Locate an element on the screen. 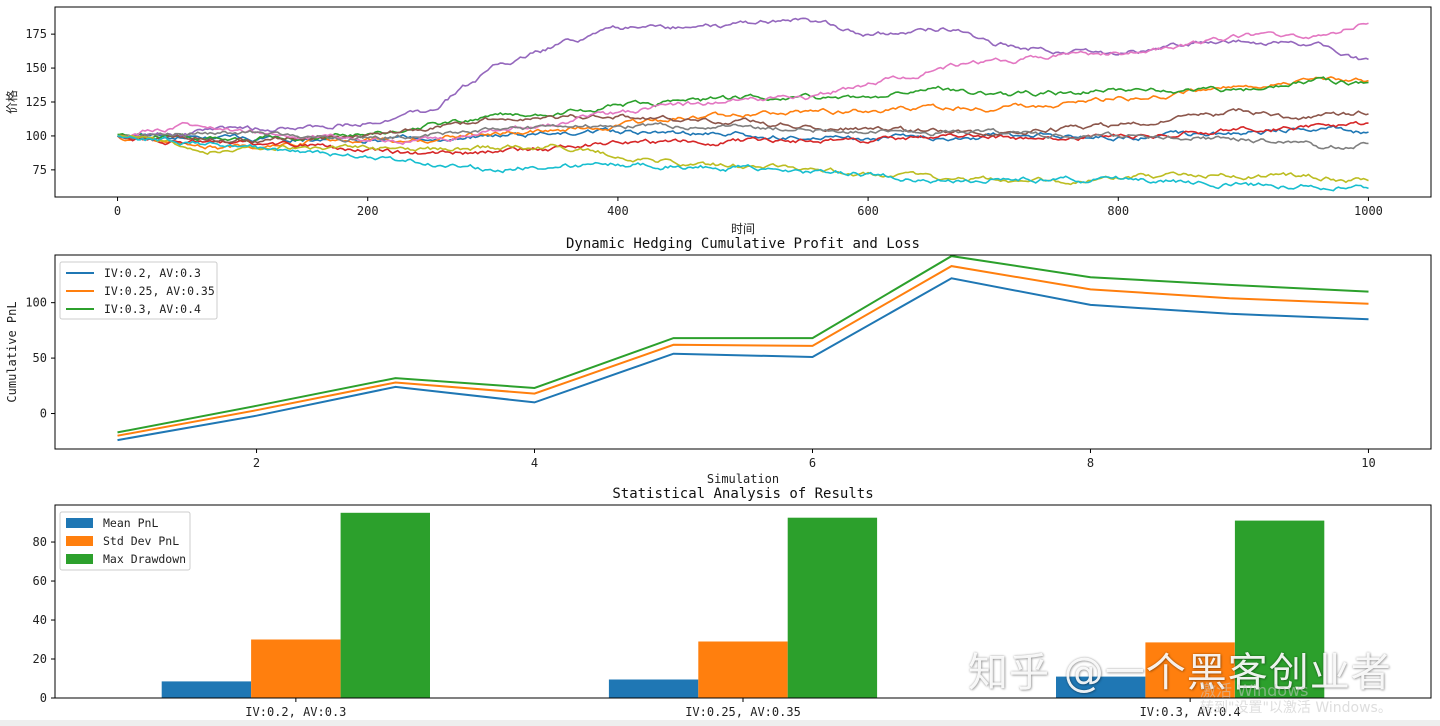 Image resolution: width=1440 pixels, height=726 pixels. pnl-y-tick-label: 0 is located at coordinates (43, 414).